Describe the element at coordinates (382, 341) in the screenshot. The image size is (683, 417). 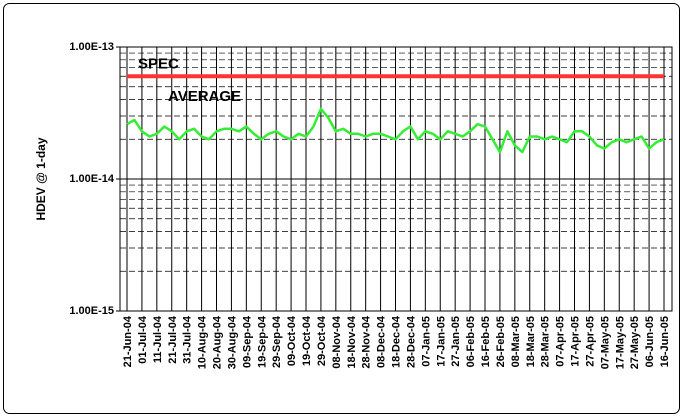
I see `x-tick-label: 08-Dec-04` at that location.